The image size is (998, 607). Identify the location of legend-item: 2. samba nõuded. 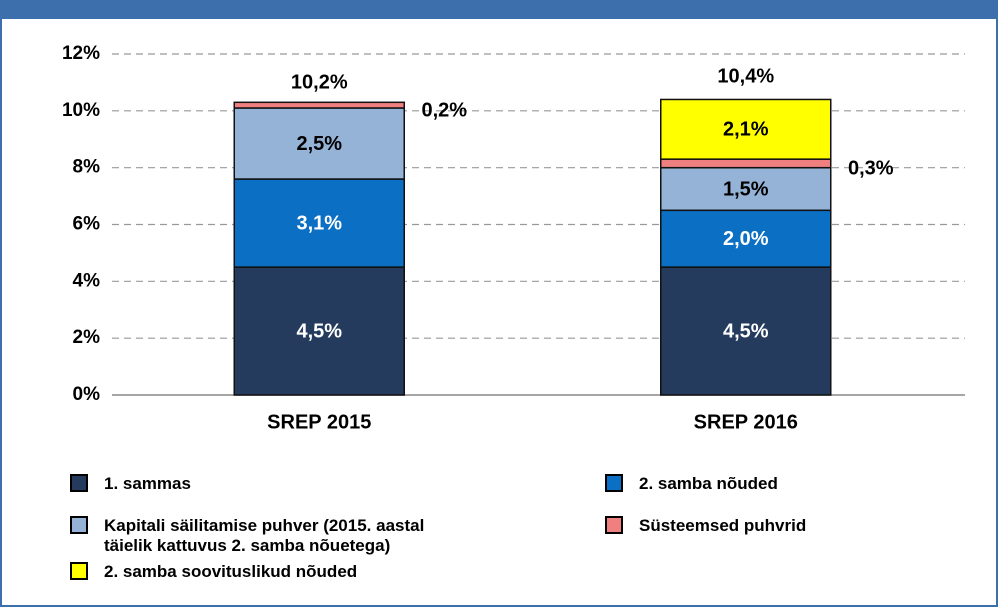
(691, 484).